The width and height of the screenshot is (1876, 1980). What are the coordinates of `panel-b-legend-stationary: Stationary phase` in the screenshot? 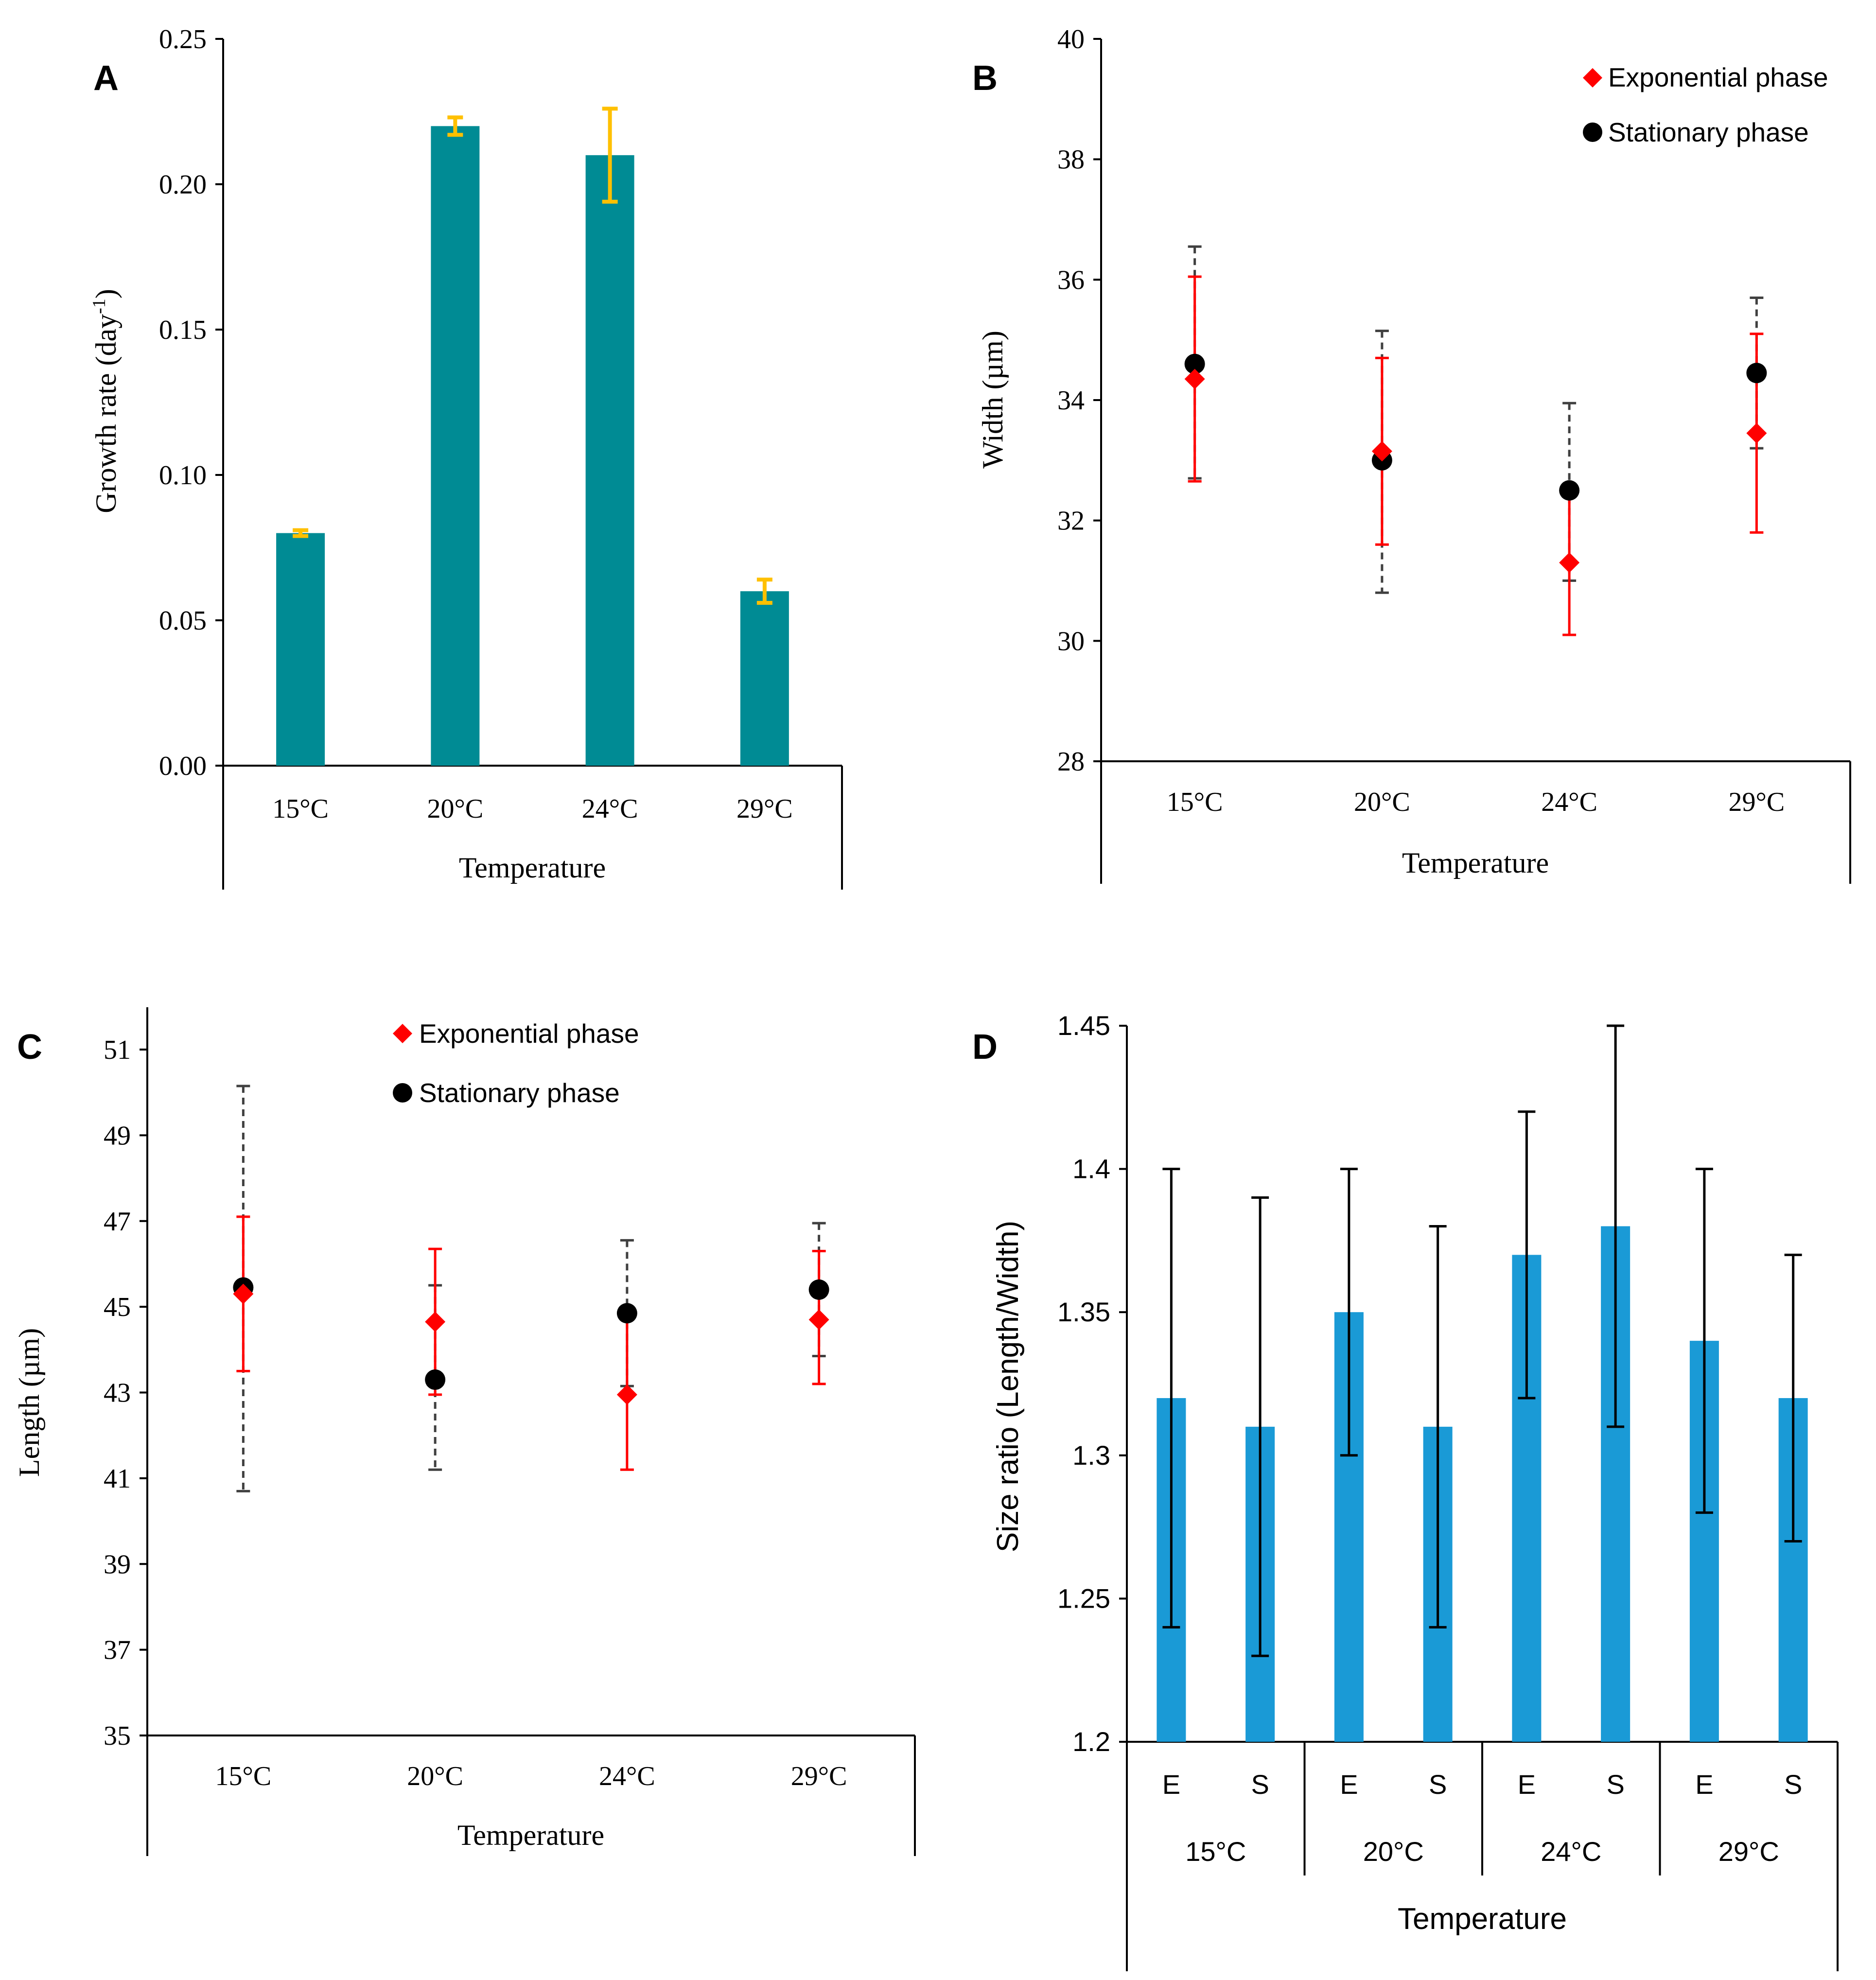 It's located at (1709, 132).